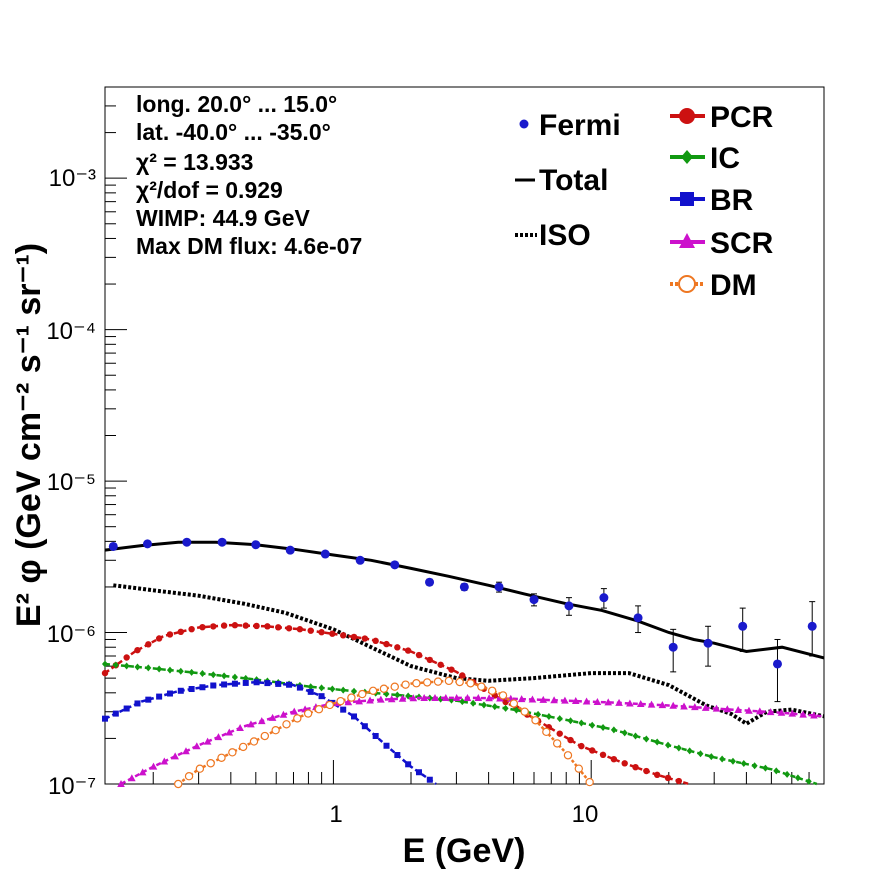 Image resolution: width=896 pixels, height=872 pixels. I want to click on legend-marker-br, so click(687, 199).